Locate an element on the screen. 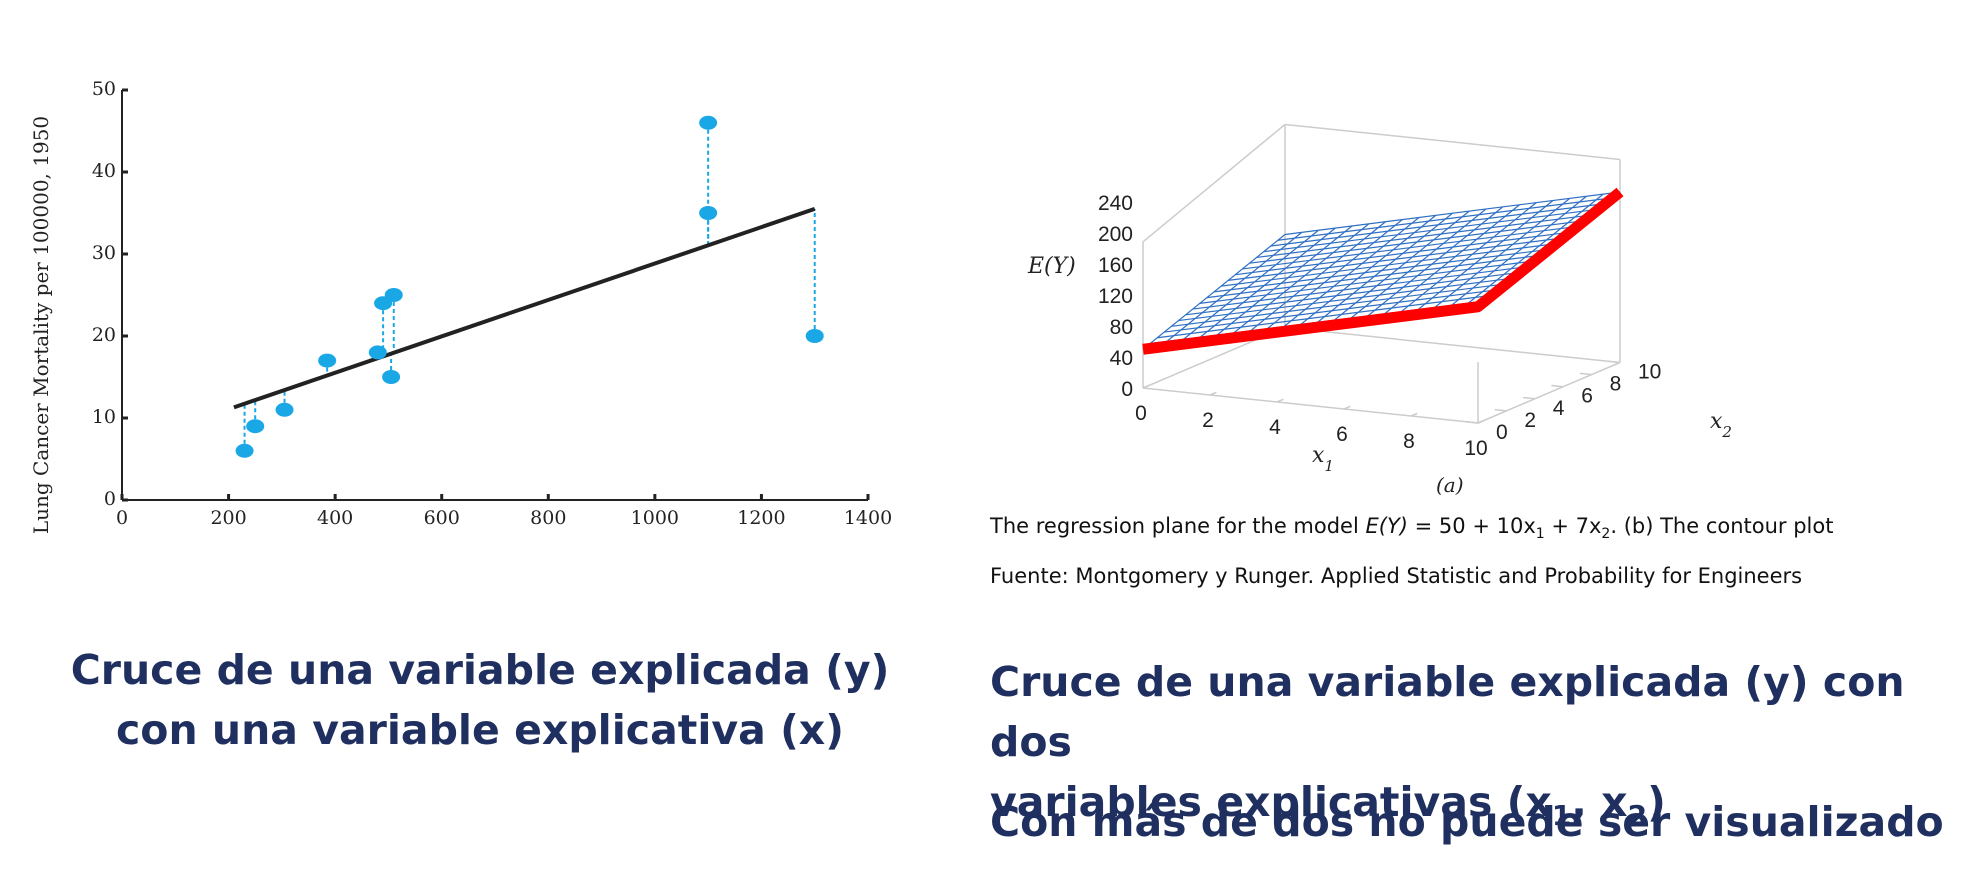 Image resolution: width=1965 pixels, height=875 pixels. box-bottom-back is located at coordinates (1452, 345).